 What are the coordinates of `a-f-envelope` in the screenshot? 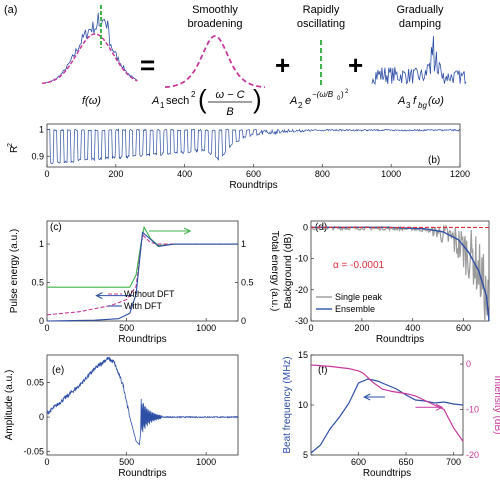 It's located at (89, 59).